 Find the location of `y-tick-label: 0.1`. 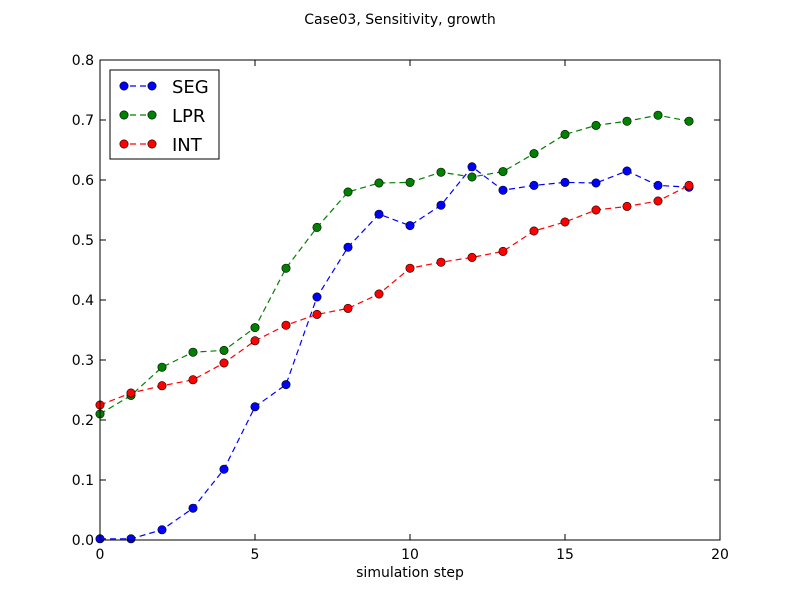

y-tick-label: 0.1 is located at coordinates (83, 481).